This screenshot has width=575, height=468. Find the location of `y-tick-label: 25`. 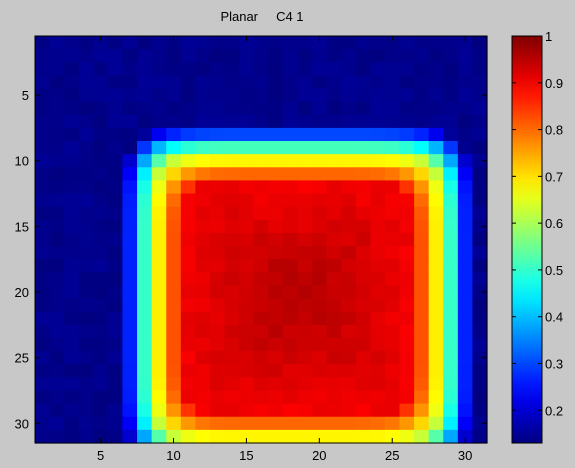

y-tick-label: 25 is located at coordinates (22, 358).